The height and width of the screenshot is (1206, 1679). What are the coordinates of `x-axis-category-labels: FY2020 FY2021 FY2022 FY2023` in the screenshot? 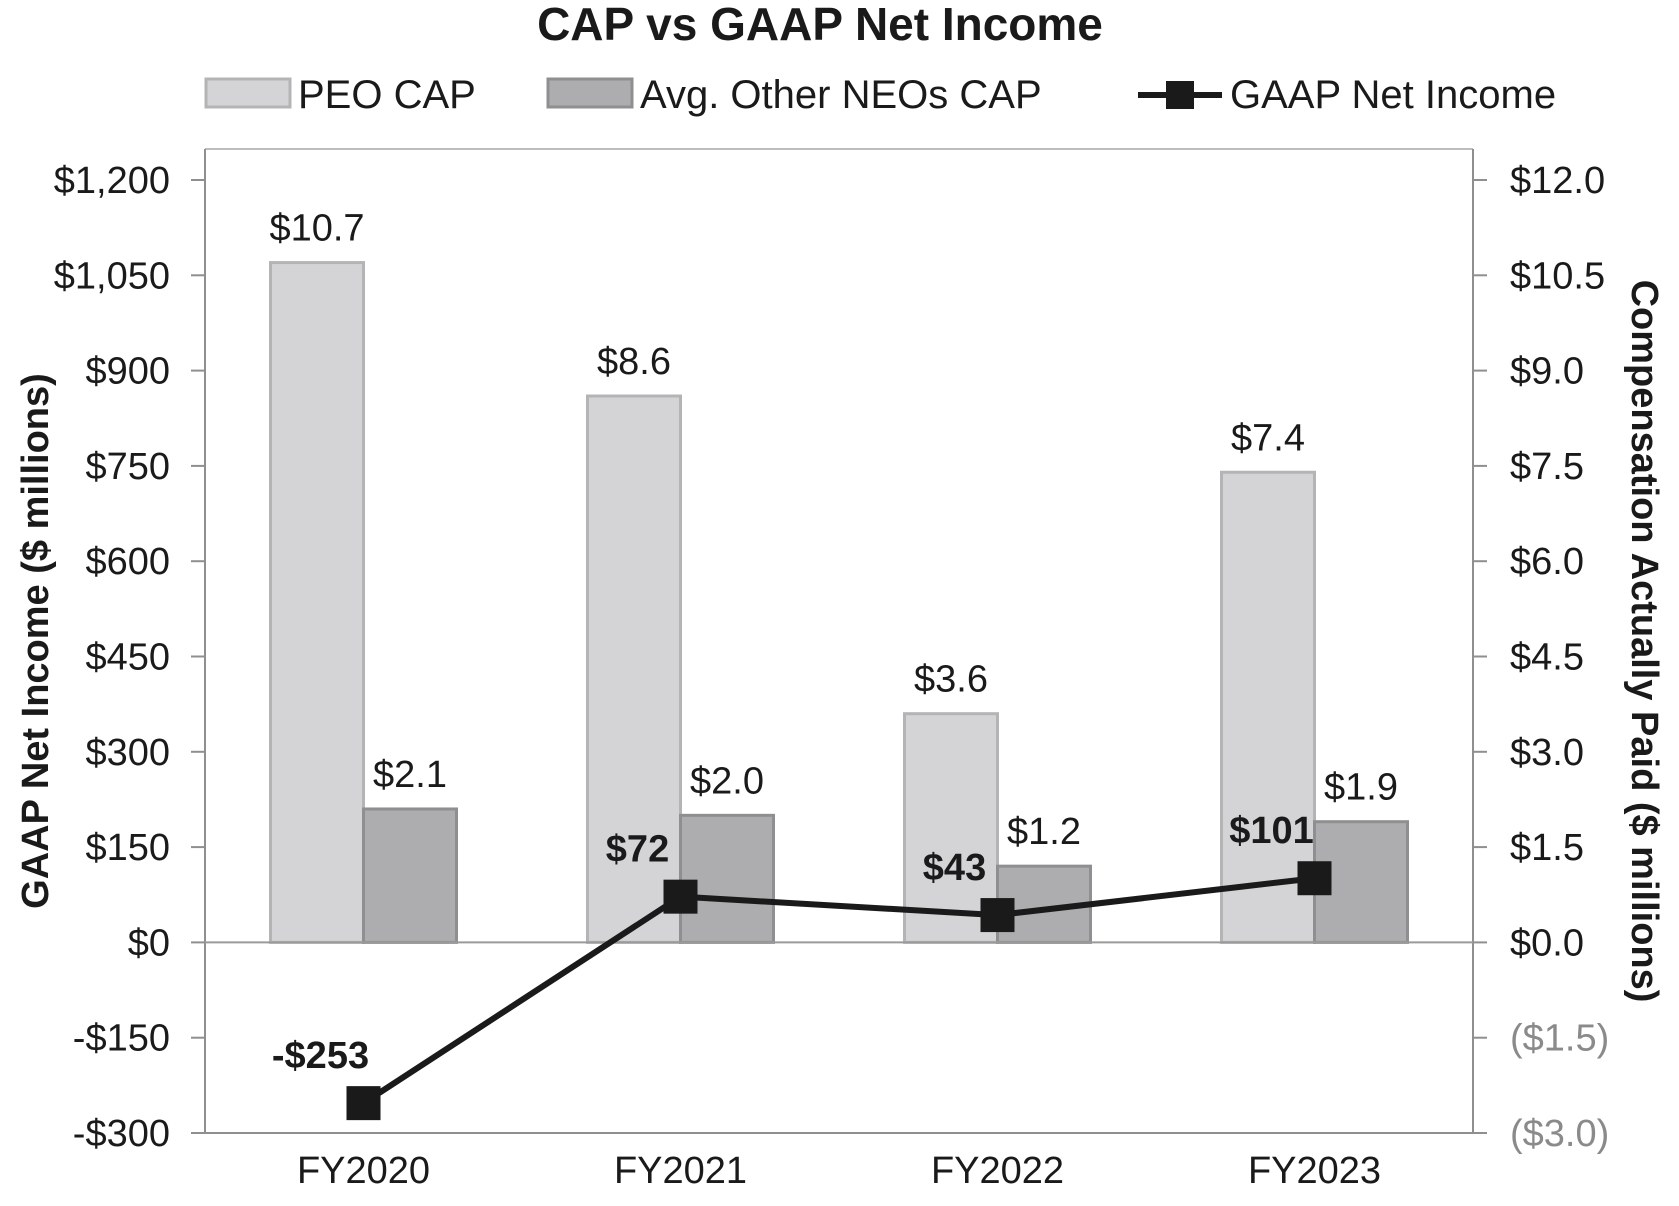 It's located at (839, 1171).